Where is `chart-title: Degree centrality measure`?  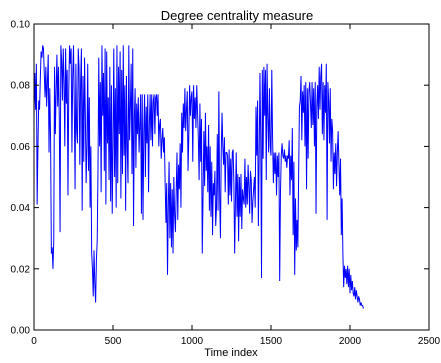 chart-title: Degree centrality measure is located at coordinates (237, 15).